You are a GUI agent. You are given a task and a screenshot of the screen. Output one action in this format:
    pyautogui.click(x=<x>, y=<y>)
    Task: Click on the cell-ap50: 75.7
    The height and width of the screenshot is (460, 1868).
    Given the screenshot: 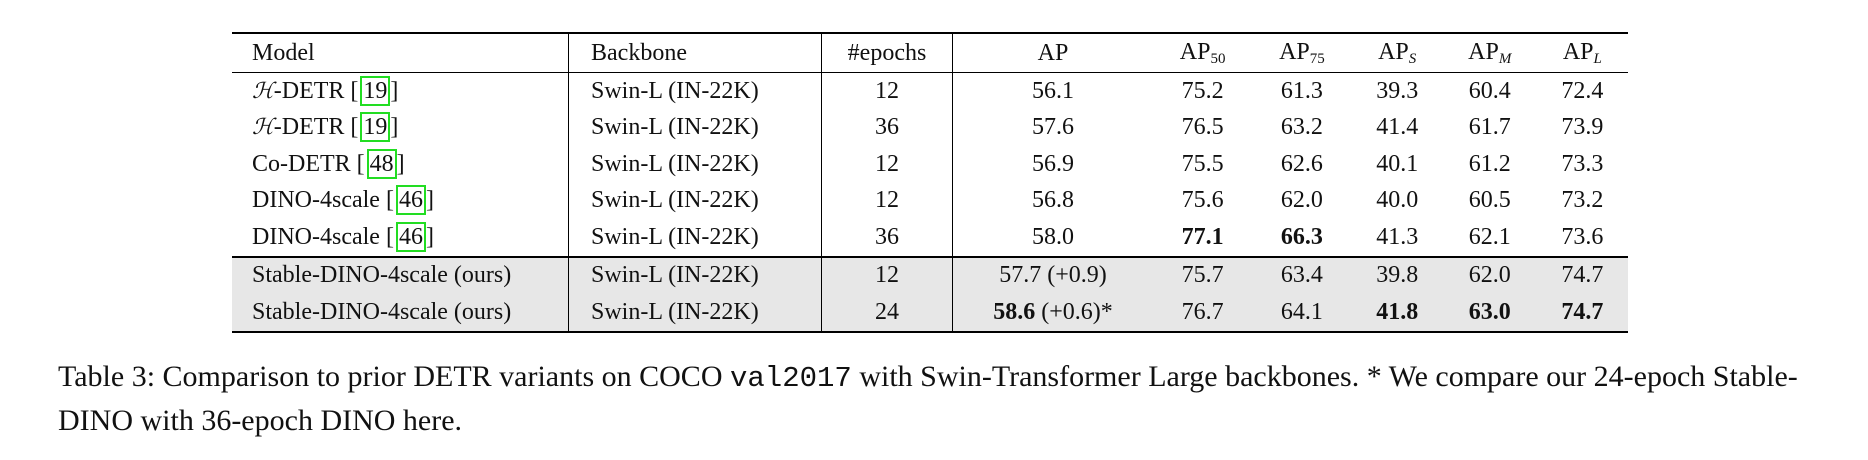 What is the action you would take?
    pyautogui.click(x=1203, y=274)
    